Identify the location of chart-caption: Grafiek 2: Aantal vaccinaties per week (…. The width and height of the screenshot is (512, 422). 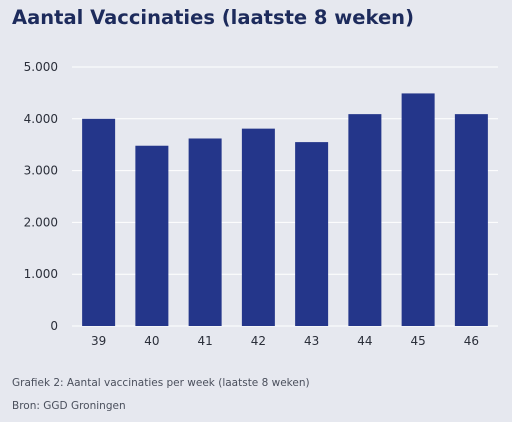
(161, 383).